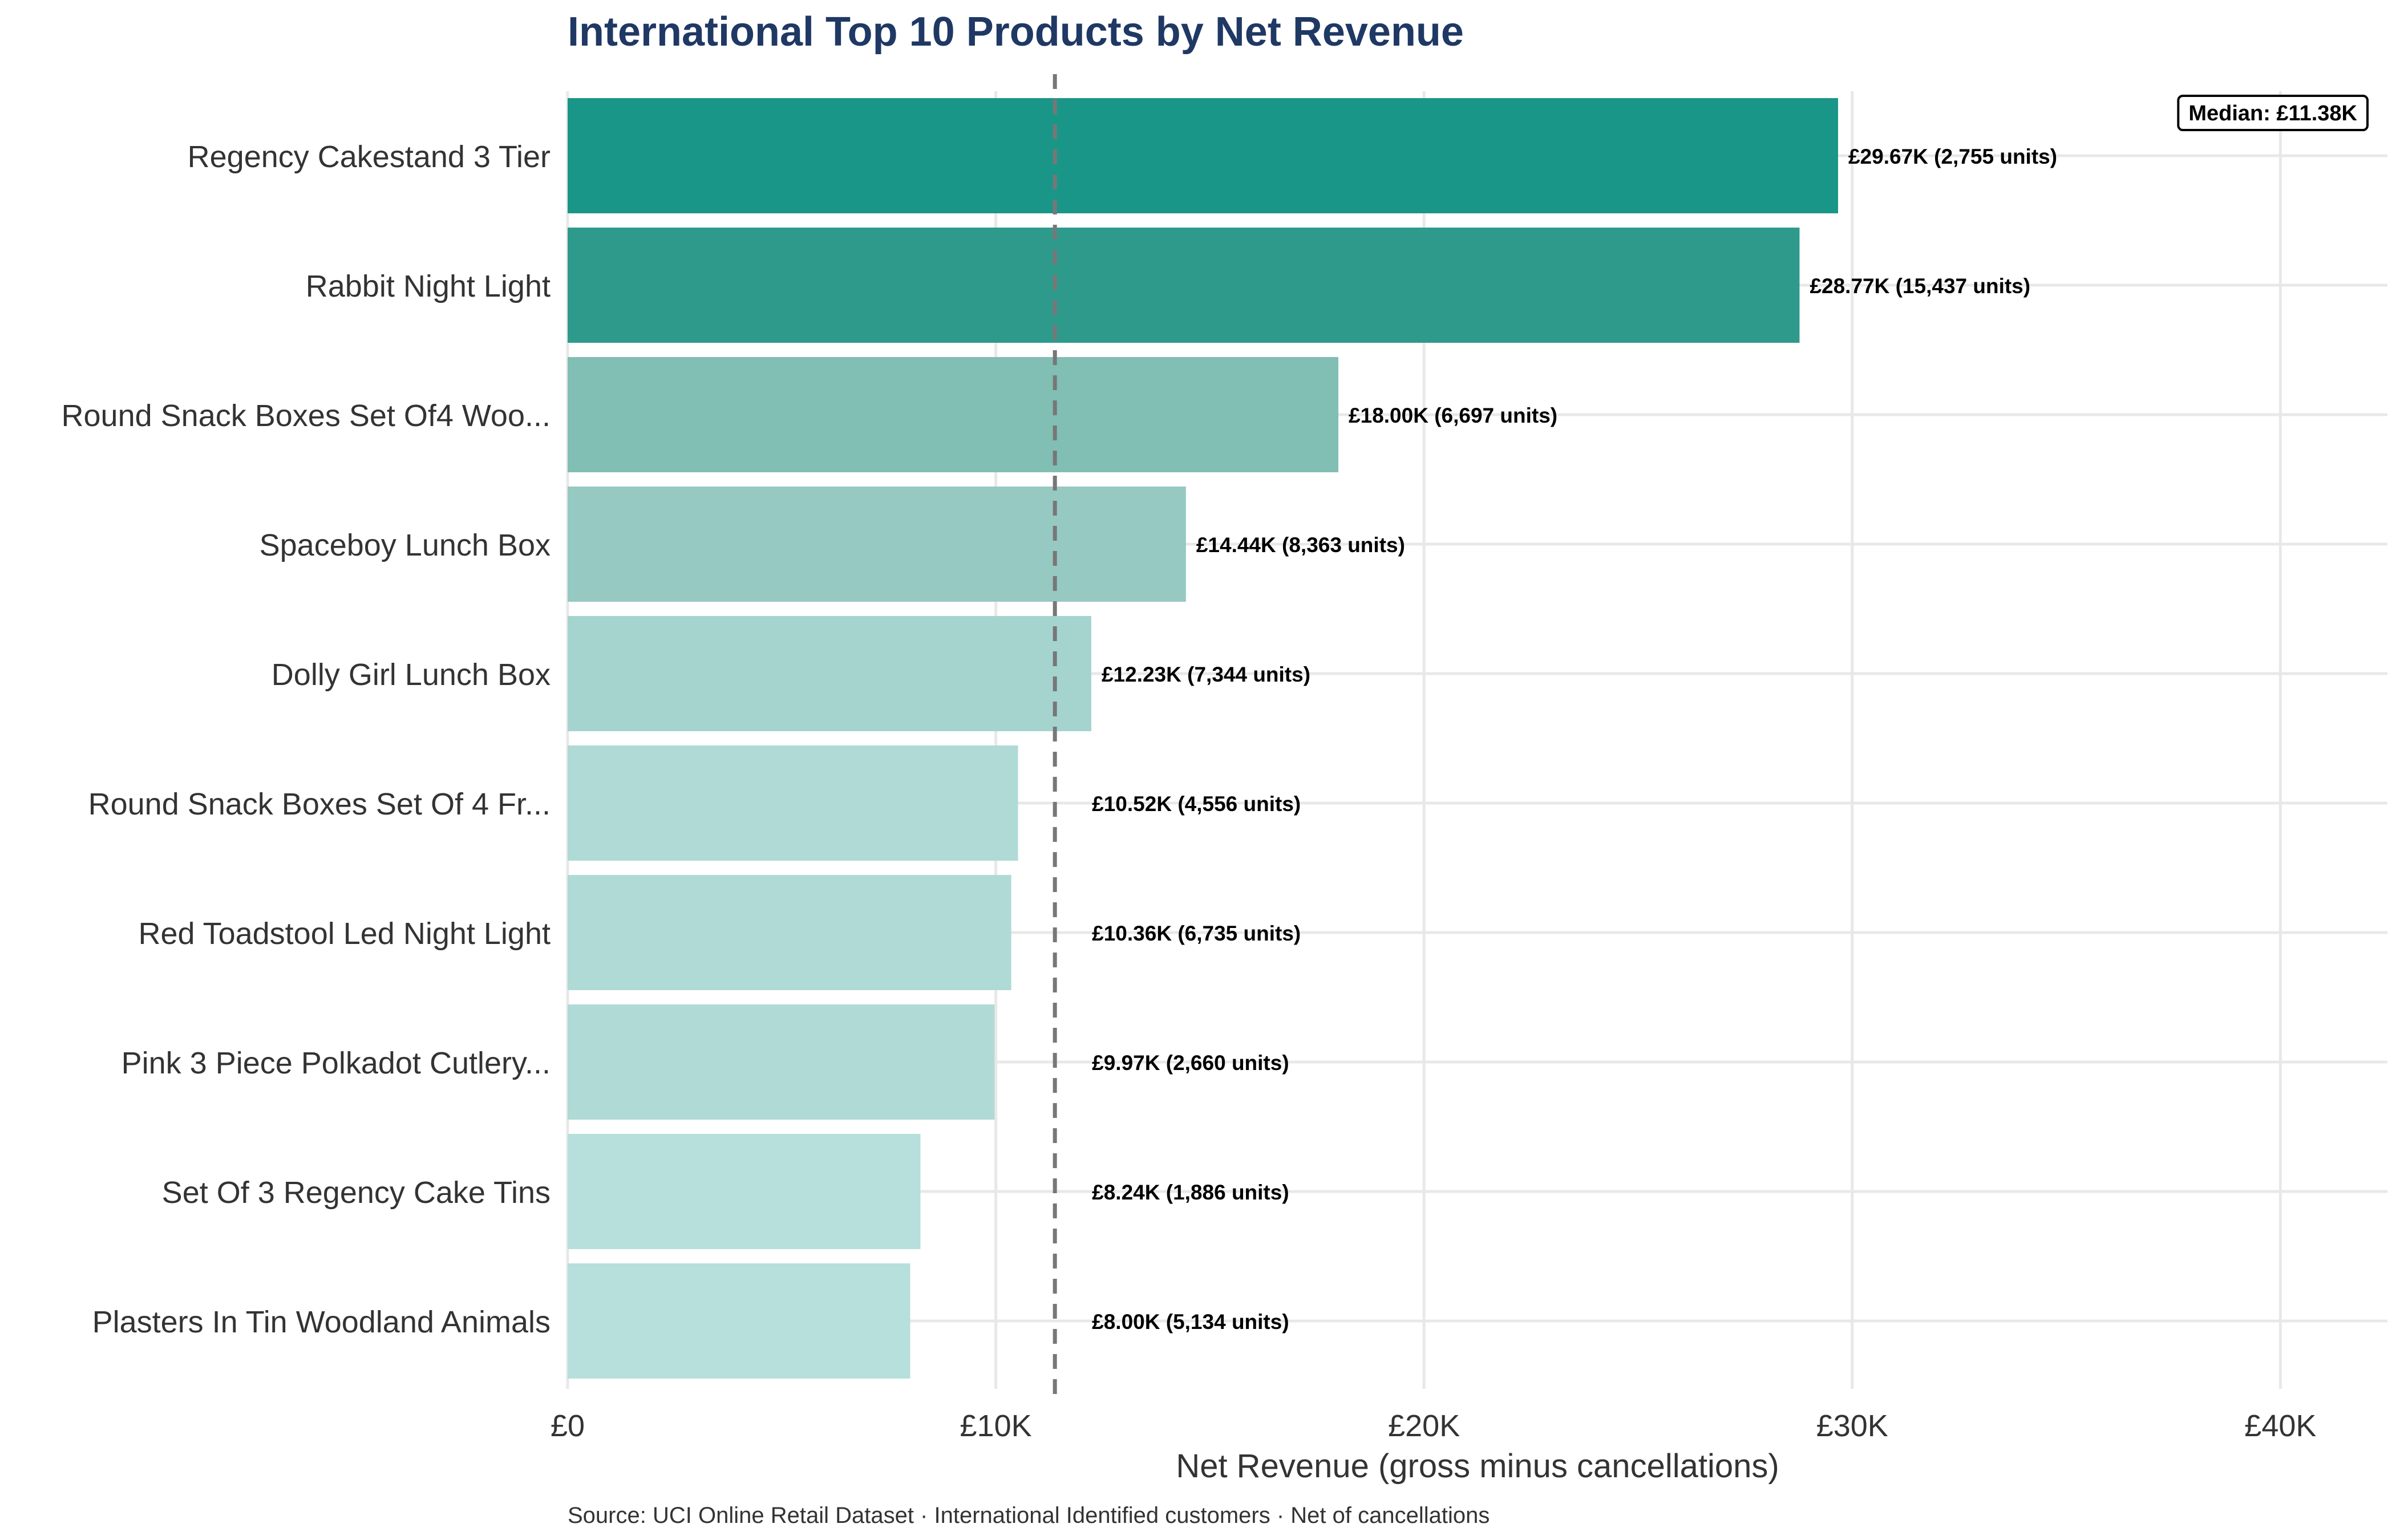  What do you see at coordinates (1424, 1426) in the screenshot?
I see `x-tick-label: £20K` at bounding box center [1424, 1426].